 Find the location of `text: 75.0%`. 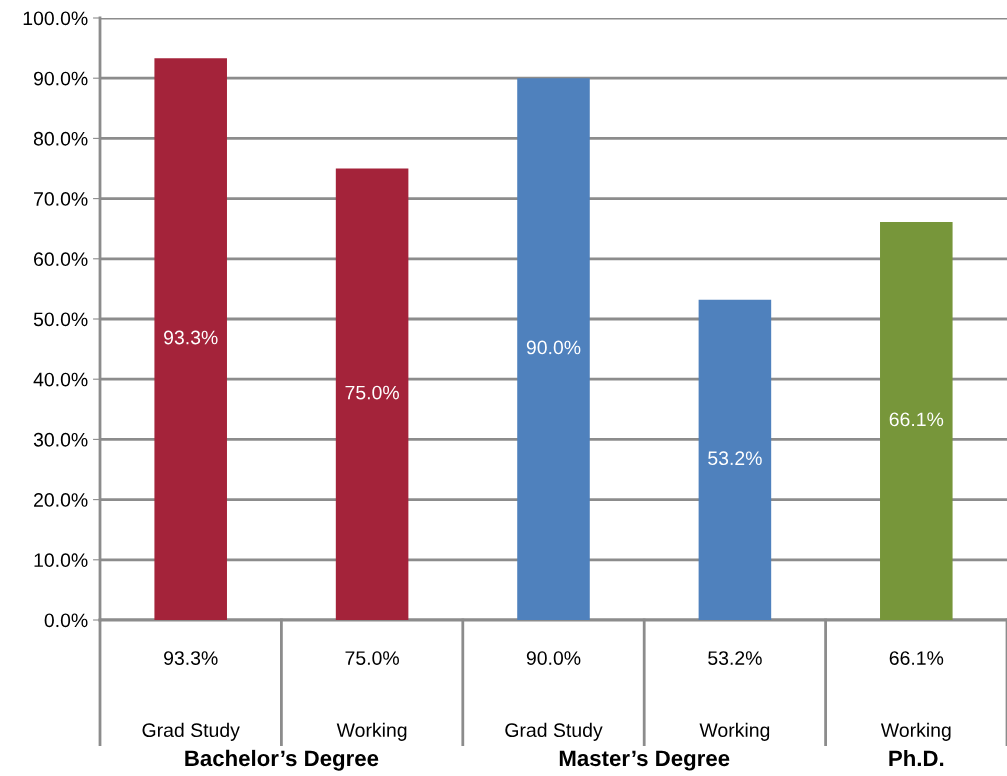

text: 75.0% is located at coordinates (372, 392).